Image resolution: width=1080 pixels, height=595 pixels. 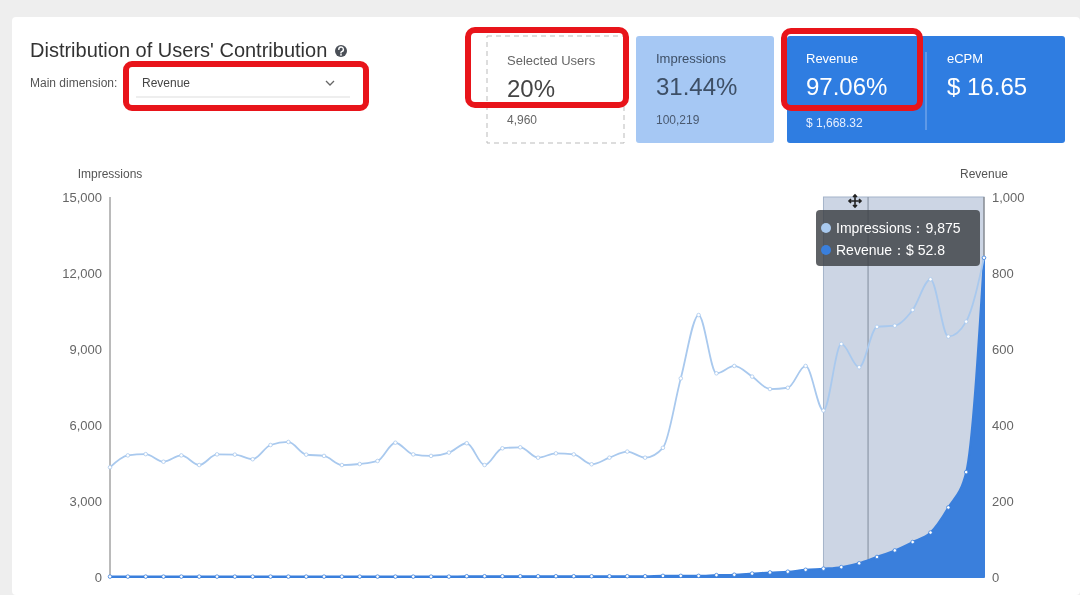 What do you see at coordinates (74, 83) in the screenshot?
I see `text: Main dimension:` at bounding box center [74, 83].